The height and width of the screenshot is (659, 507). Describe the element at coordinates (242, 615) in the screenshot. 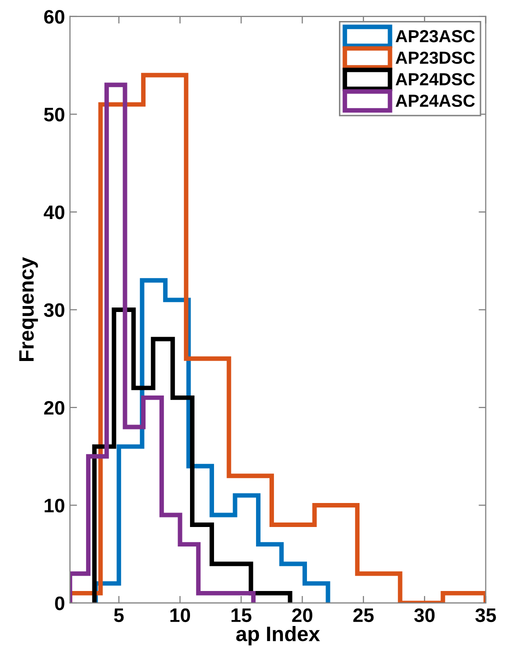

I see `x-tick-label: 15` at that location.